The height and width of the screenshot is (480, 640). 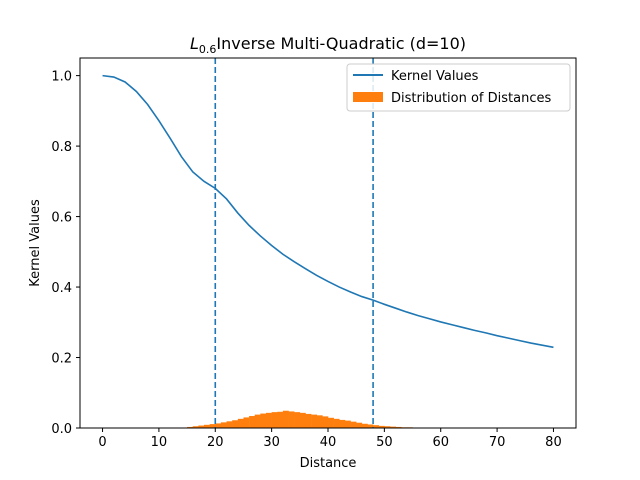 I want to click on y-axis-label: Kernel Values, so click(x=35, y=243).